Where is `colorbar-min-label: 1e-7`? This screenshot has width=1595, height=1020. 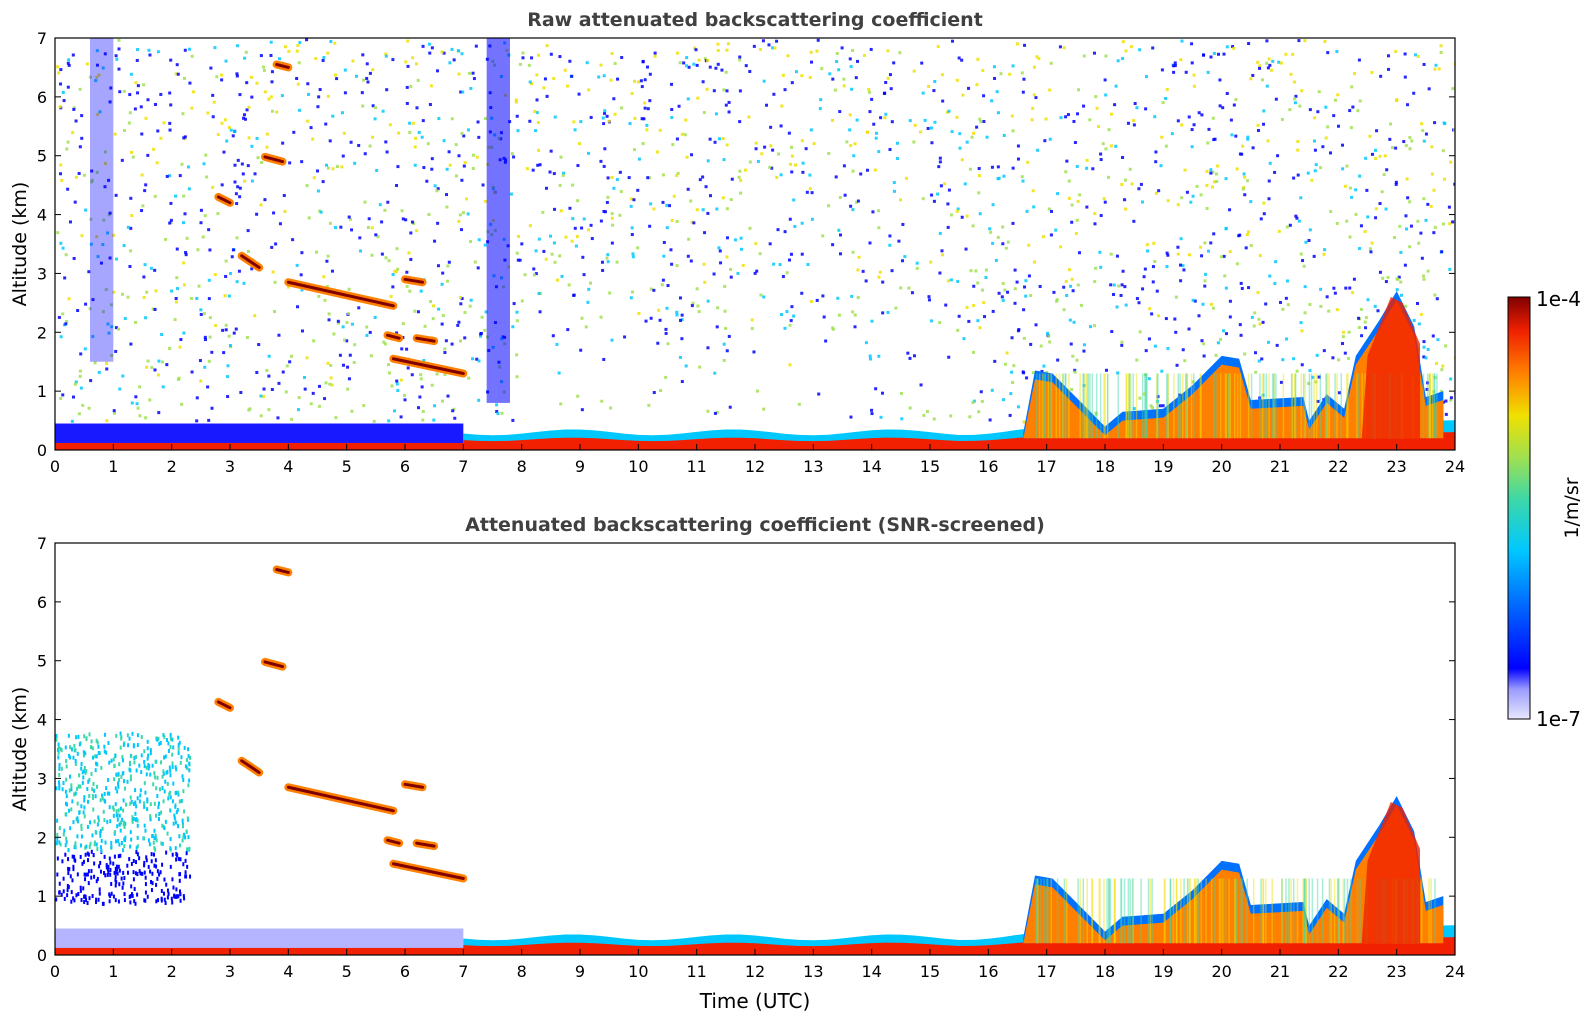
colorbar-min-label: 1e-7 is located at coordinates (1558, 719).